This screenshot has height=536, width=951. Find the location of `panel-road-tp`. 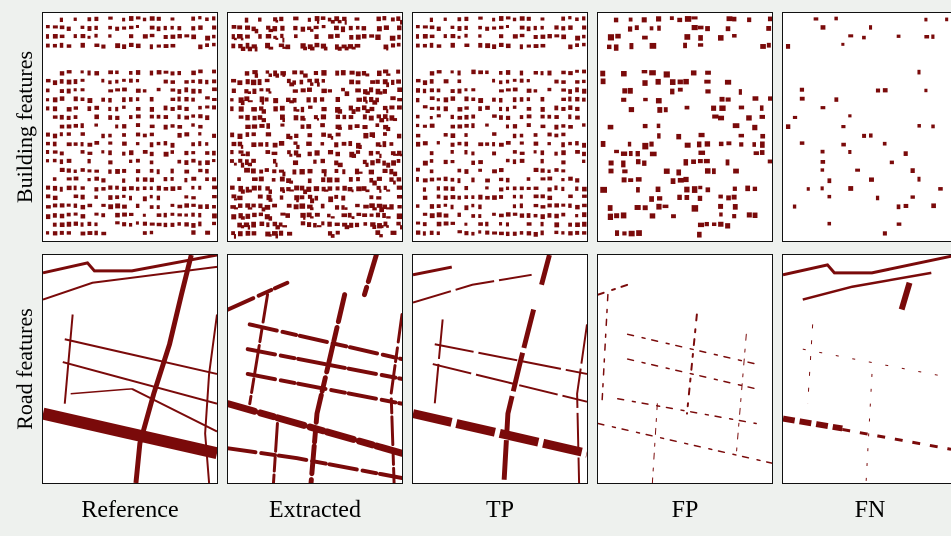

panel-road-tp is located at coordinates (500, 369).